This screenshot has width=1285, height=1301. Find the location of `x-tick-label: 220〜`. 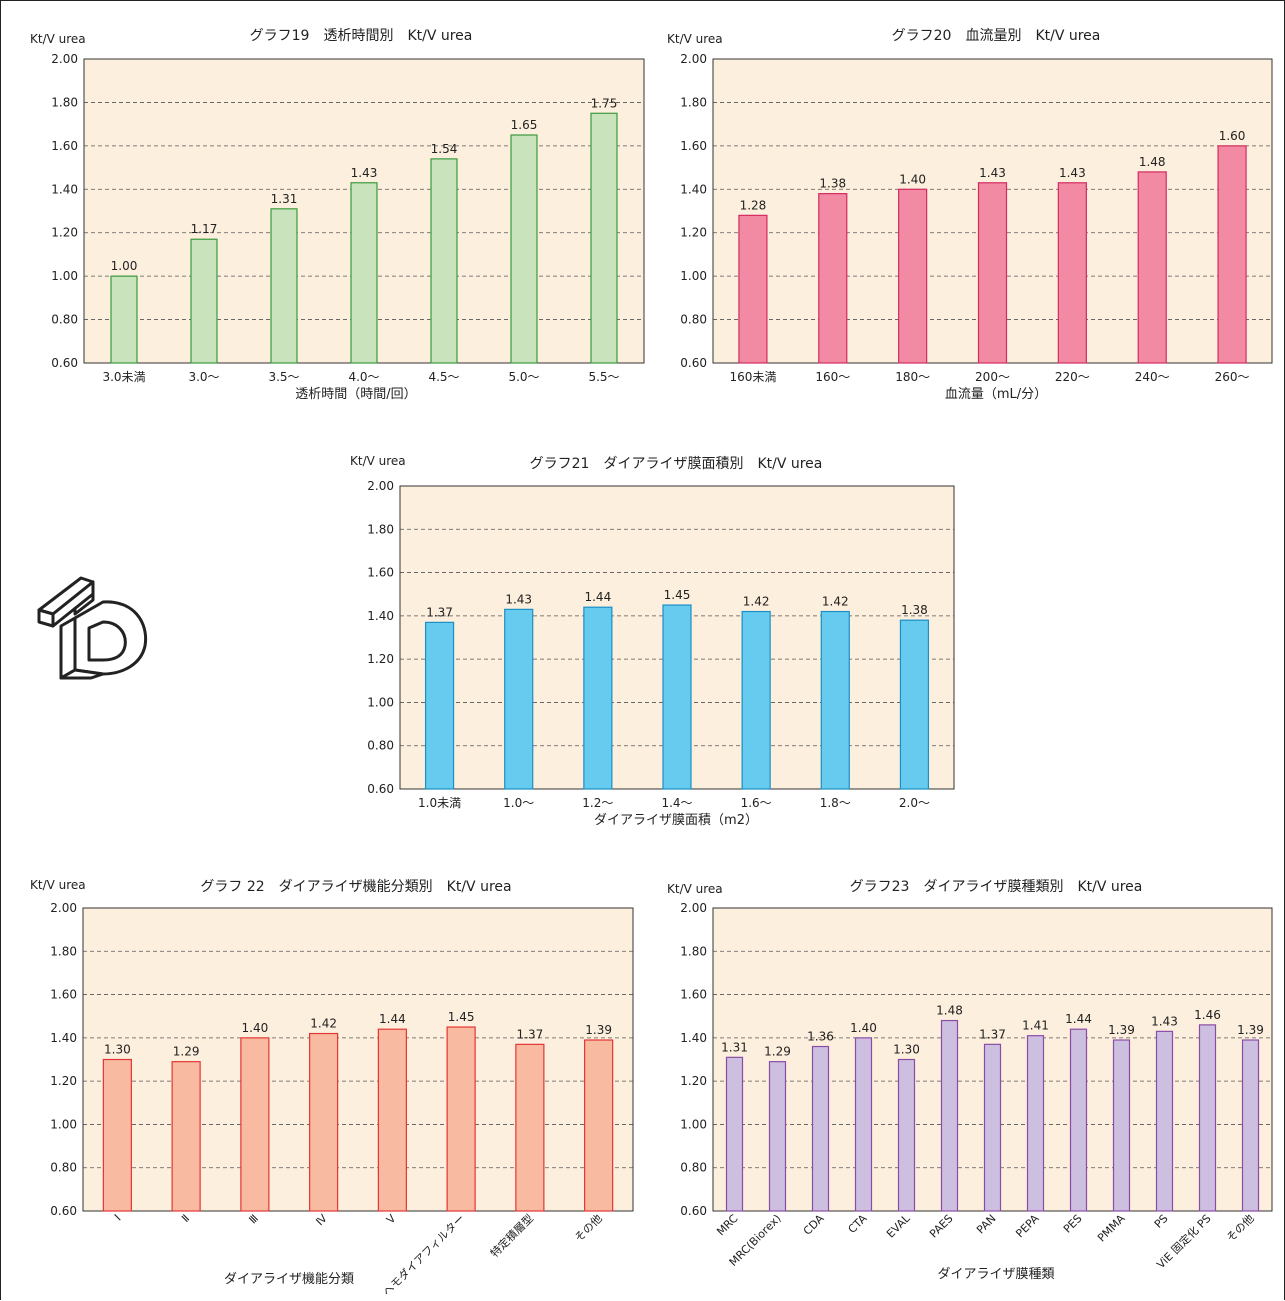

x-tick-label: 220〜 is located at coordinates (1072, 377).